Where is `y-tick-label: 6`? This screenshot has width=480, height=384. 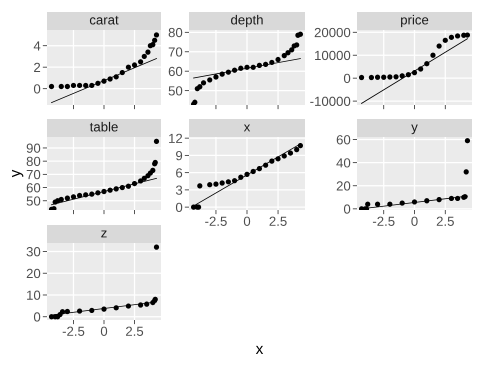
y-tick-label: 6 is located at coordinates (179, 173).